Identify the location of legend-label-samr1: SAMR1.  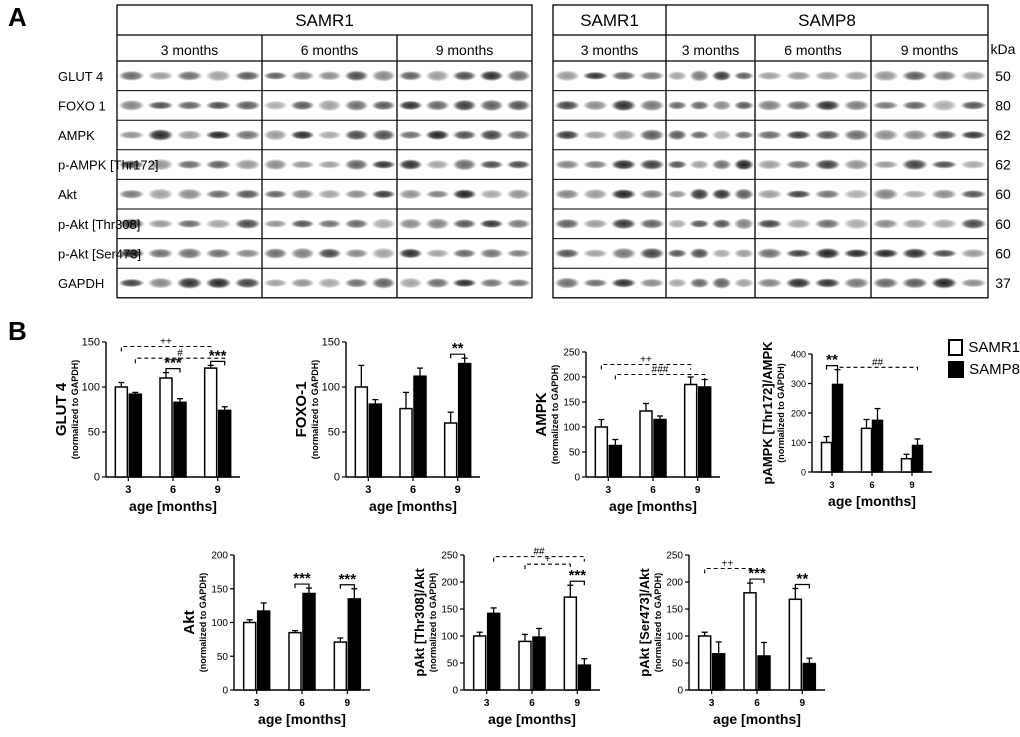
(994, 347).